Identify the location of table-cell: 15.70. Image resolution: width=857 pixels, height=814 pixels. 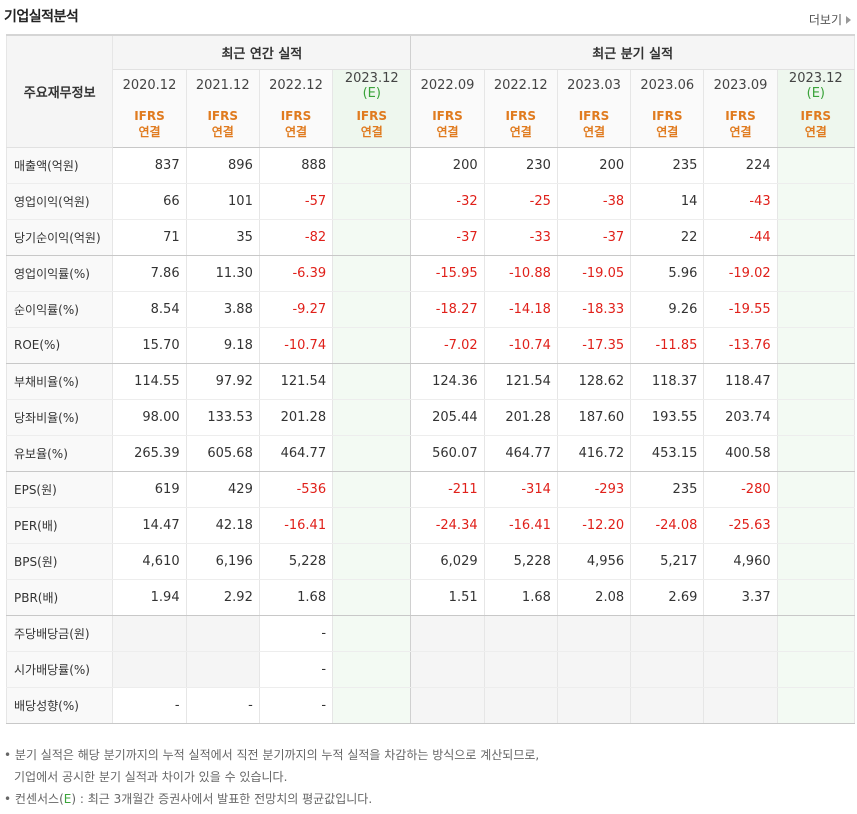
(149, 345).